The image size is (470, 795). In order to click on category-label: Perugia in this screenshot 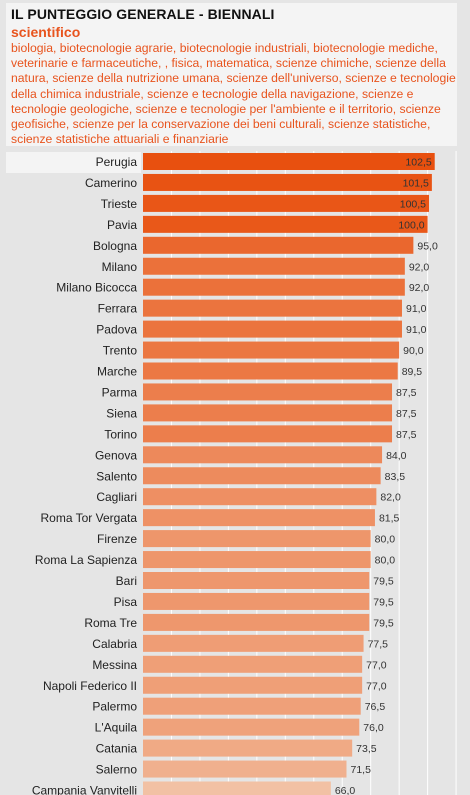, I will do `click(117, 162)`.